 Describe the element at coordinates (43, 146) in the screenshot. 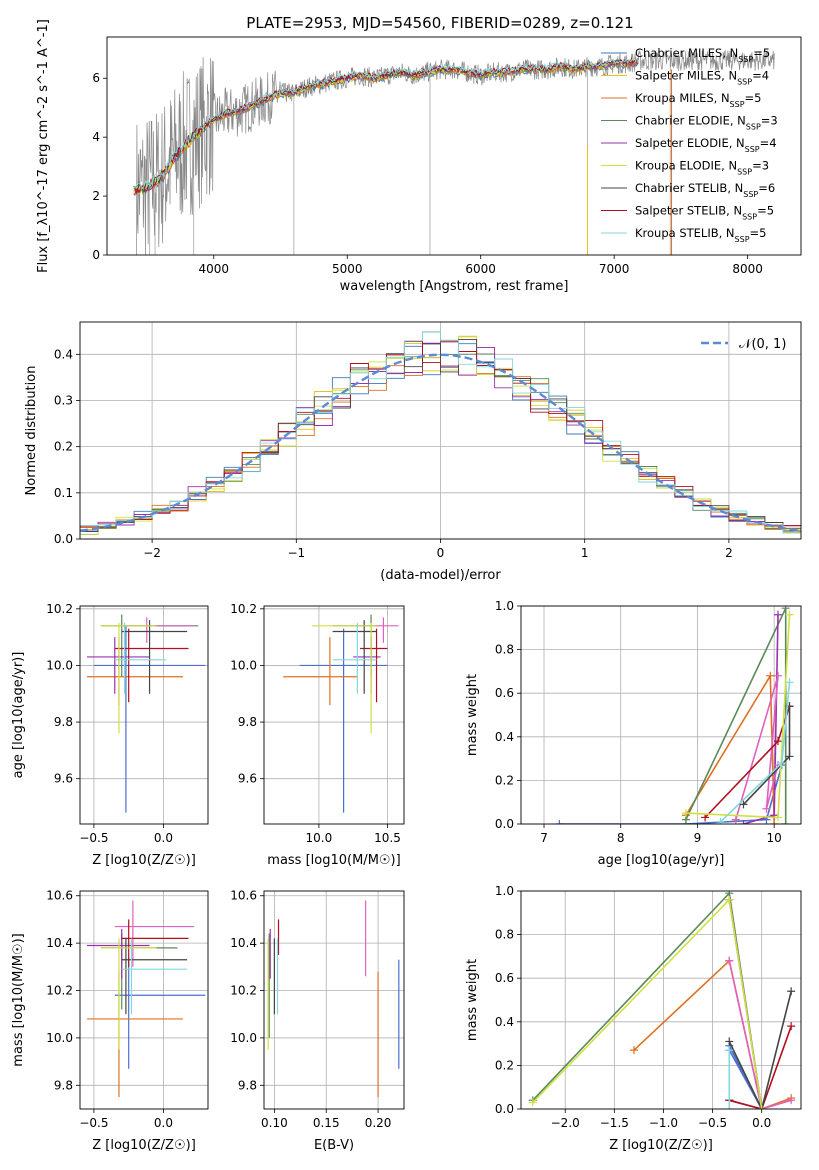

I see `y-axis-label: Flux [f_λ10^-17 erg cm^-2 s^-1 A^-1]` at that location.